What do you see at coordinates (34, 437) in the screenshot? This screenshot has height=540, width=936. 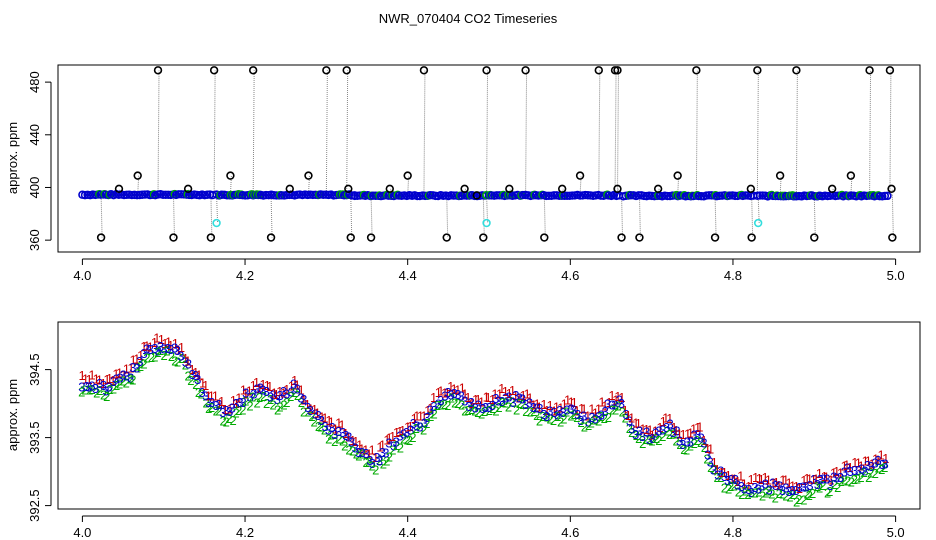 I see `bottom-y-tick-label: 393.5` at bounding box center [34, 437].